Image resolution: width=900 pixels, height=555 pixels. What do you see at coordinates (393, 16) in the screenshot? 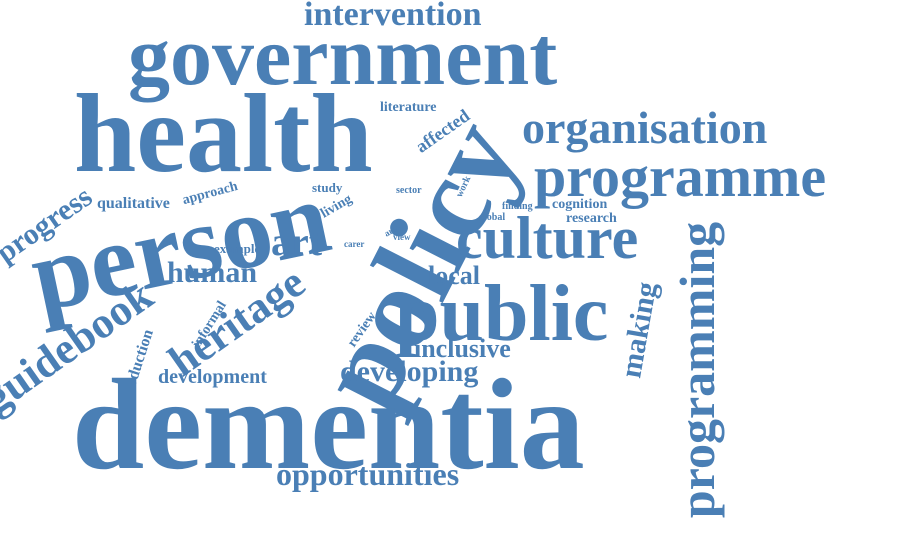
I see `word-intervention: intervention` at bounding box center [393, 16].